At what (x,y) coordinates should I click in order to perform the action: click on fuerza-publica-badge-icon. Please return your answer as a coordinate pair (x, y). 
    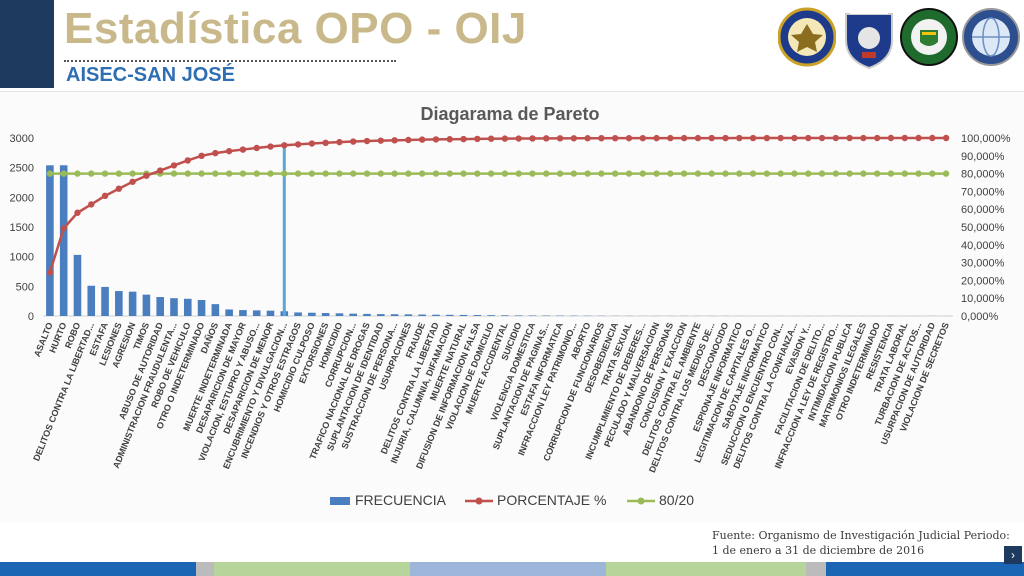
    Looking at the image, I should click on (869, 38).